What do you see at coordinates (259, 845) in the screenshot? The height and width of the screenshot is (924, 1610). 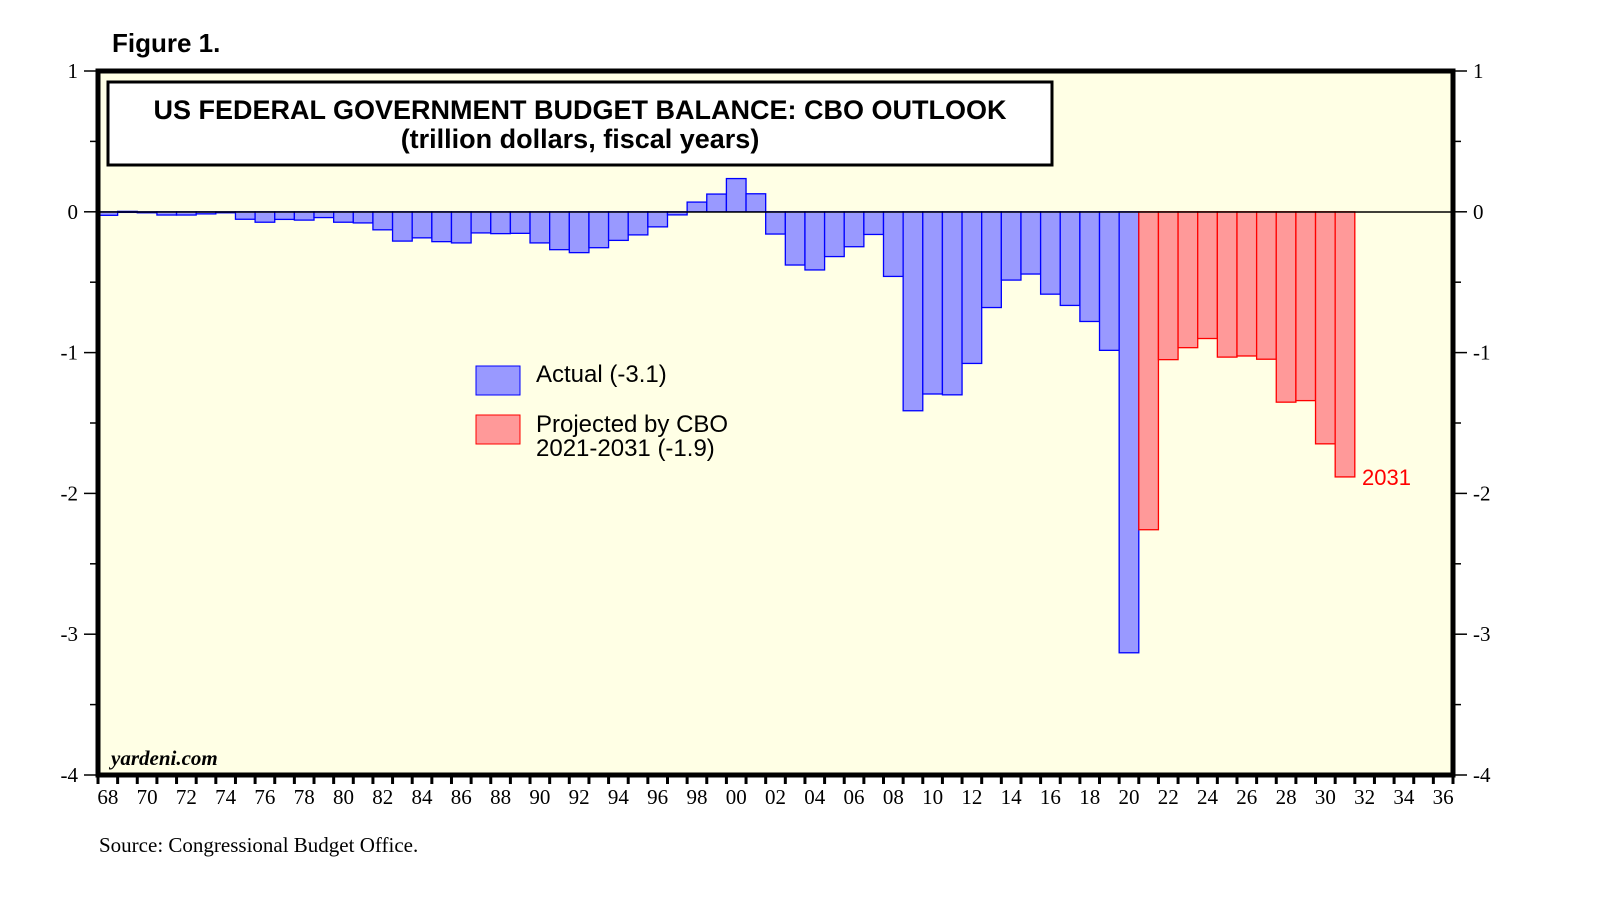 I see `source-note: Source: Congressional Budget Office.` at bounding box center [259, 845].